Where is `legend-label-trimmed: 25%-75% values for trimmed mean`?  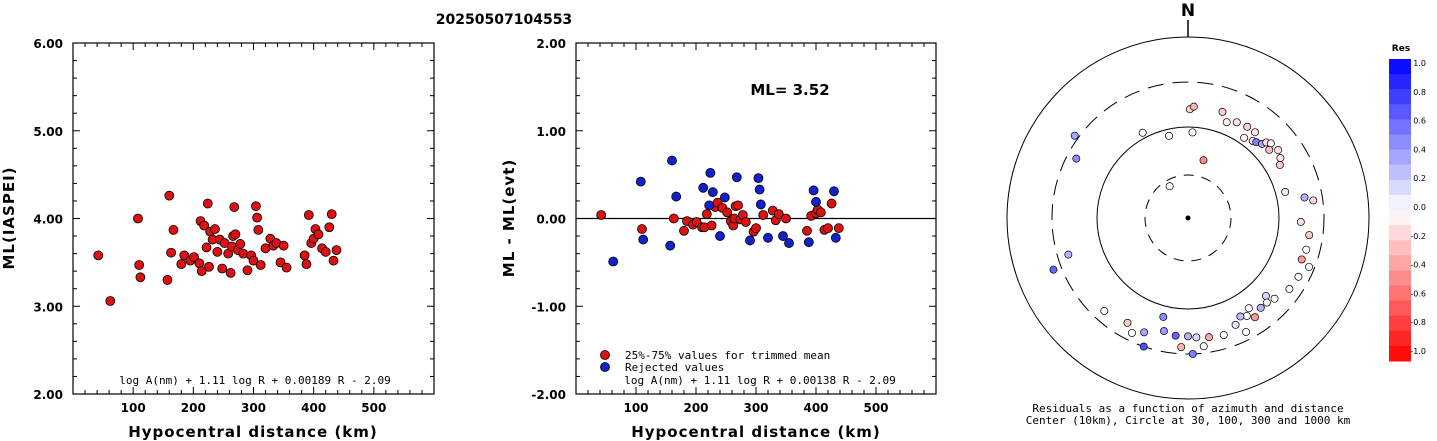
legend-label-trimmed: 25%-75% values for trimmed mean is located at coordinates (727, 355).